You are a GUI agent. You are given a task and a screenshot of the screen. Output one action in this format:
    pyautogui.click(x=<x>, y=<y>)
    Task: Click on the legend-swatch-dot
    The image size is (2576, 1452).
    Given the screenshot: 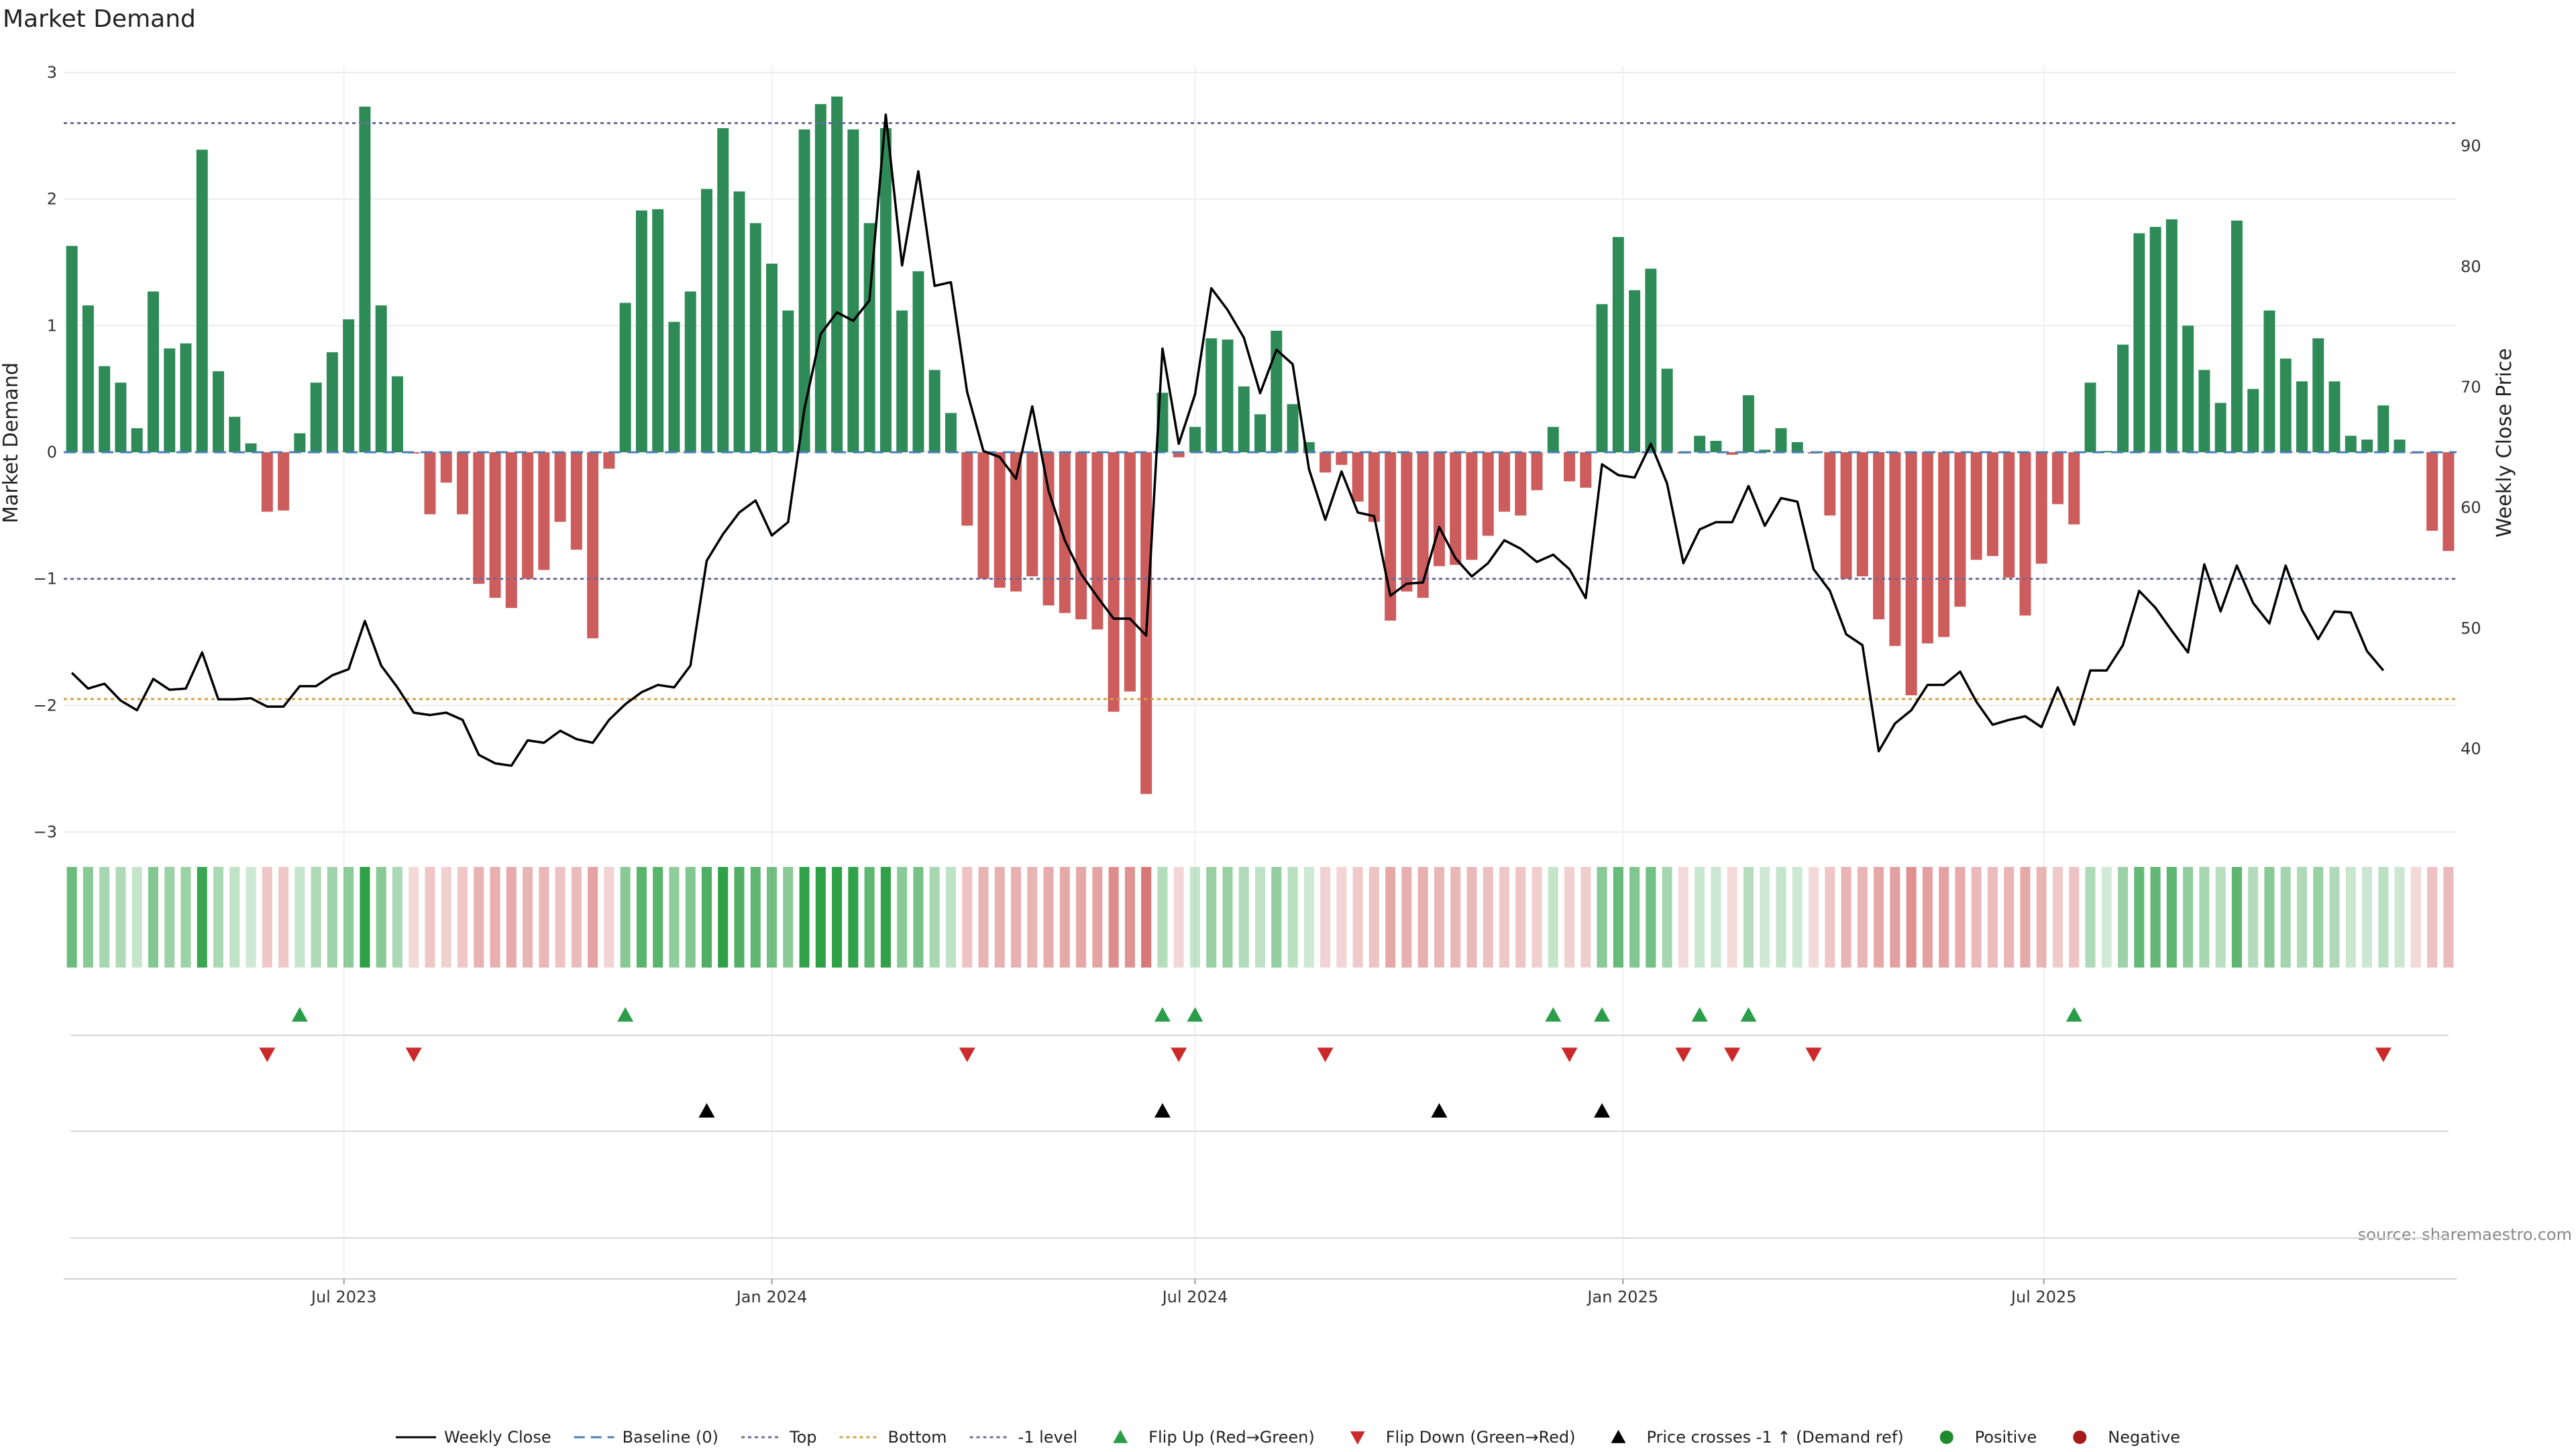 What is the action you would take?
    pyautogui.click(x=1946, y=1438)
    